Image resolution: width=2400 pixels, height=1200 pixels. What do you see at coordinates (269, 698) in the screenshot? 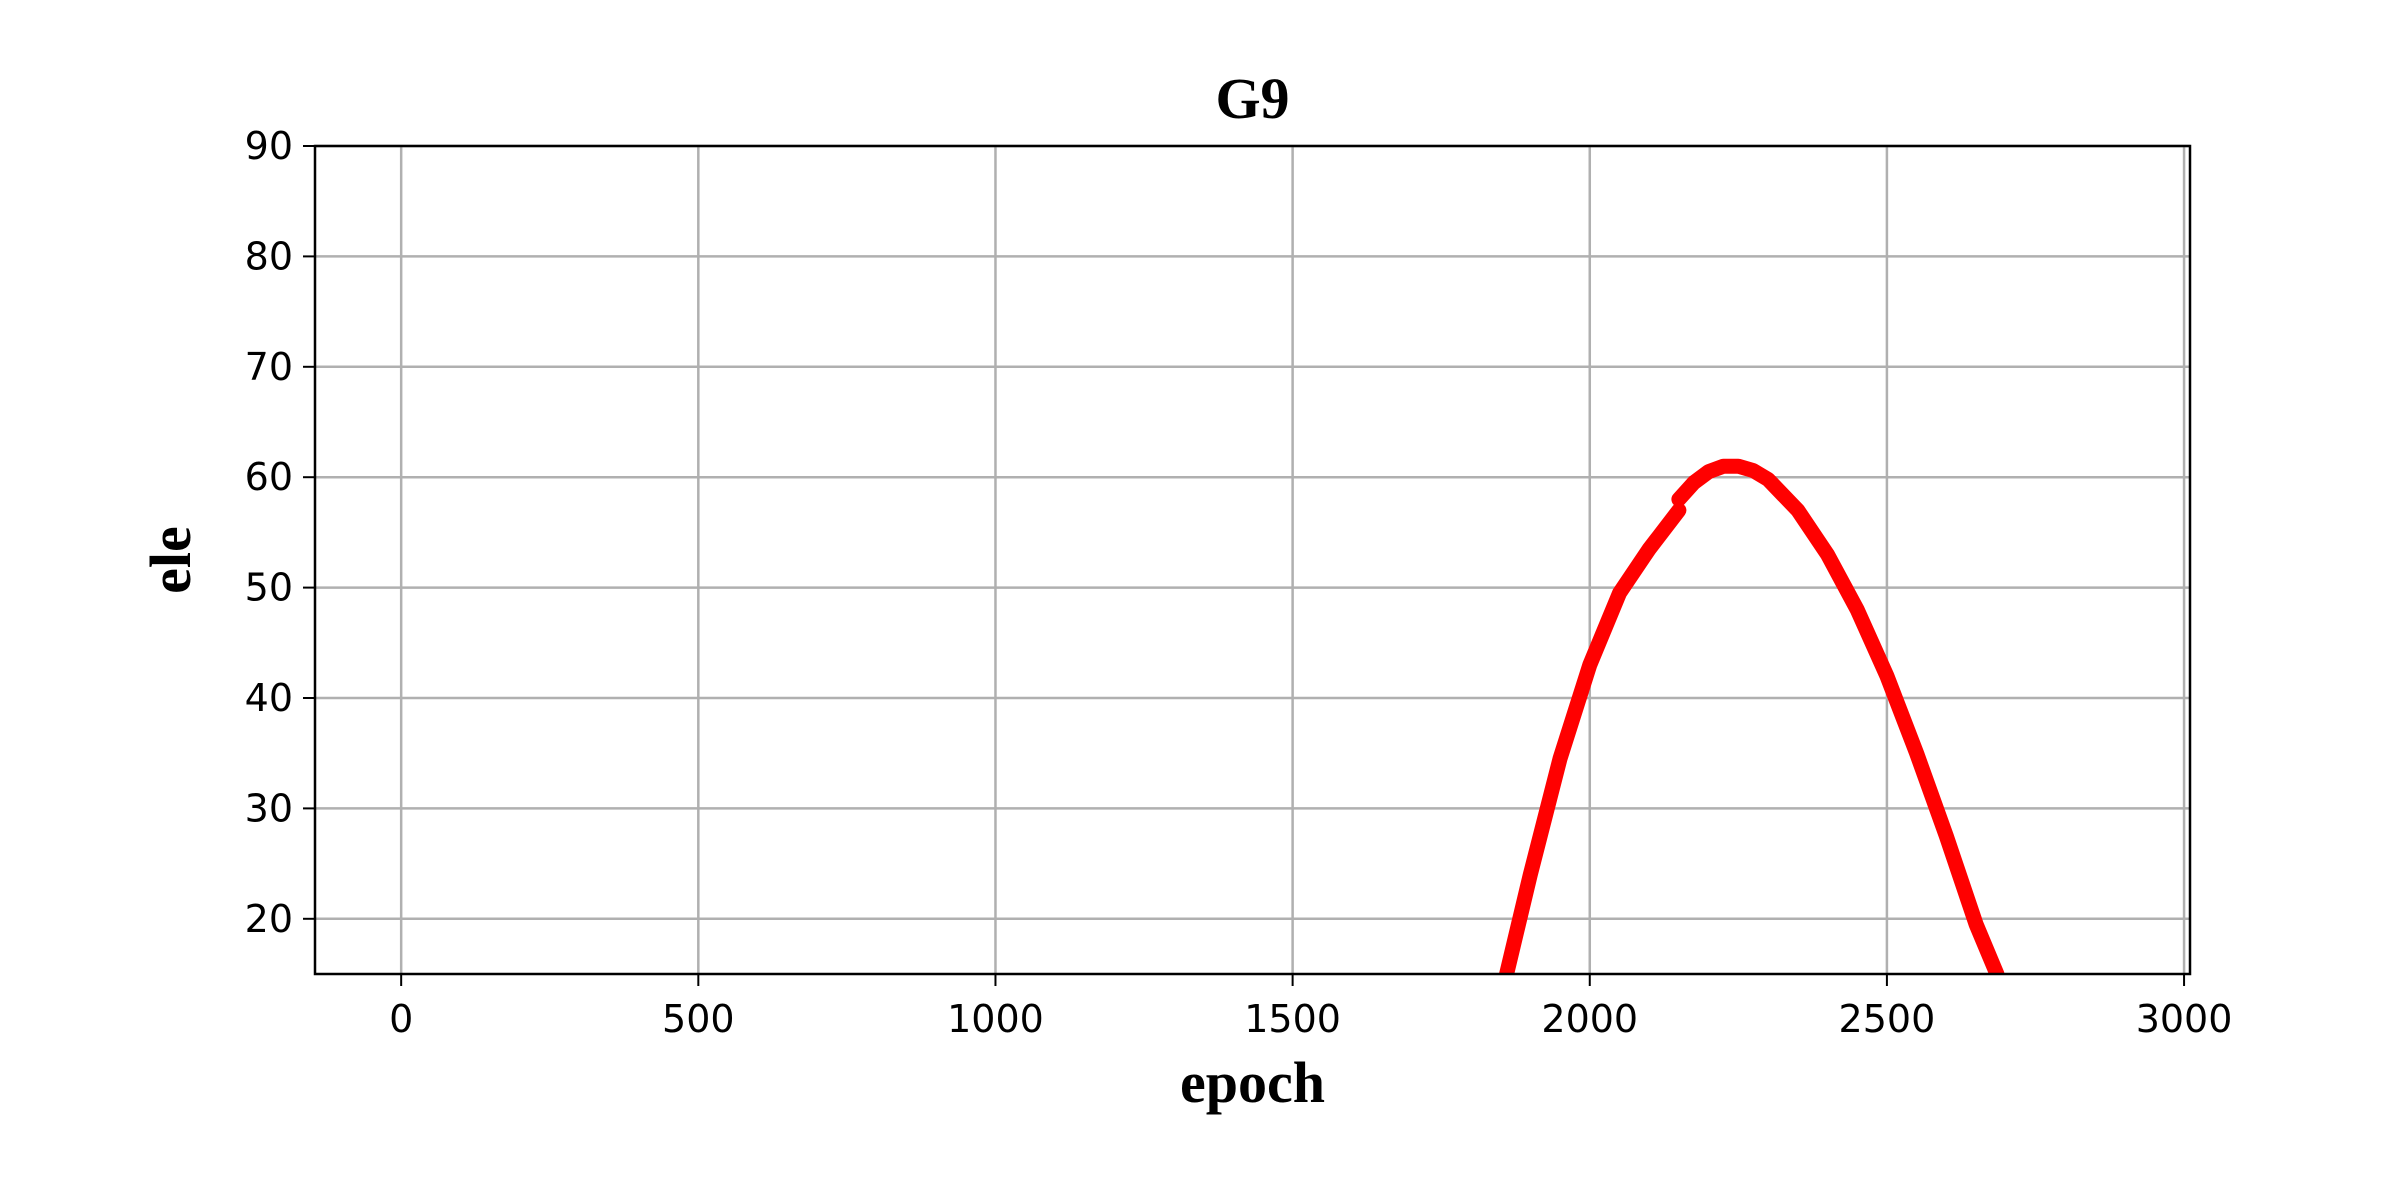
I see `y-tick-label: 40` at bounding box center [269, 698].